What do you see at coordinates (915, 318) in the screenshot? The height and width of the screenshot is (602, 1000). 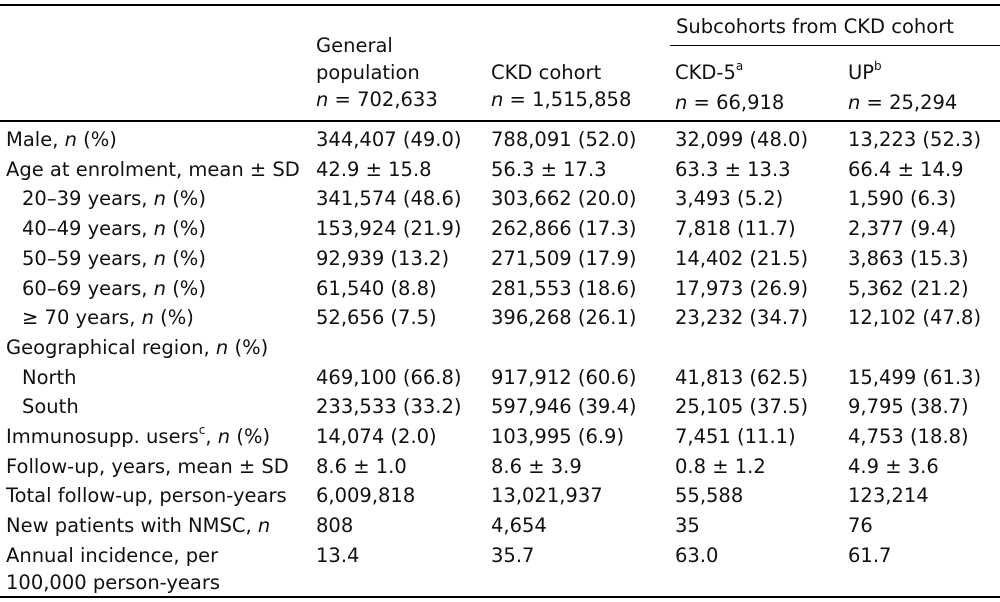 I see `table-cell: 12,102 (47.8)` at bounding box center [915, 318].